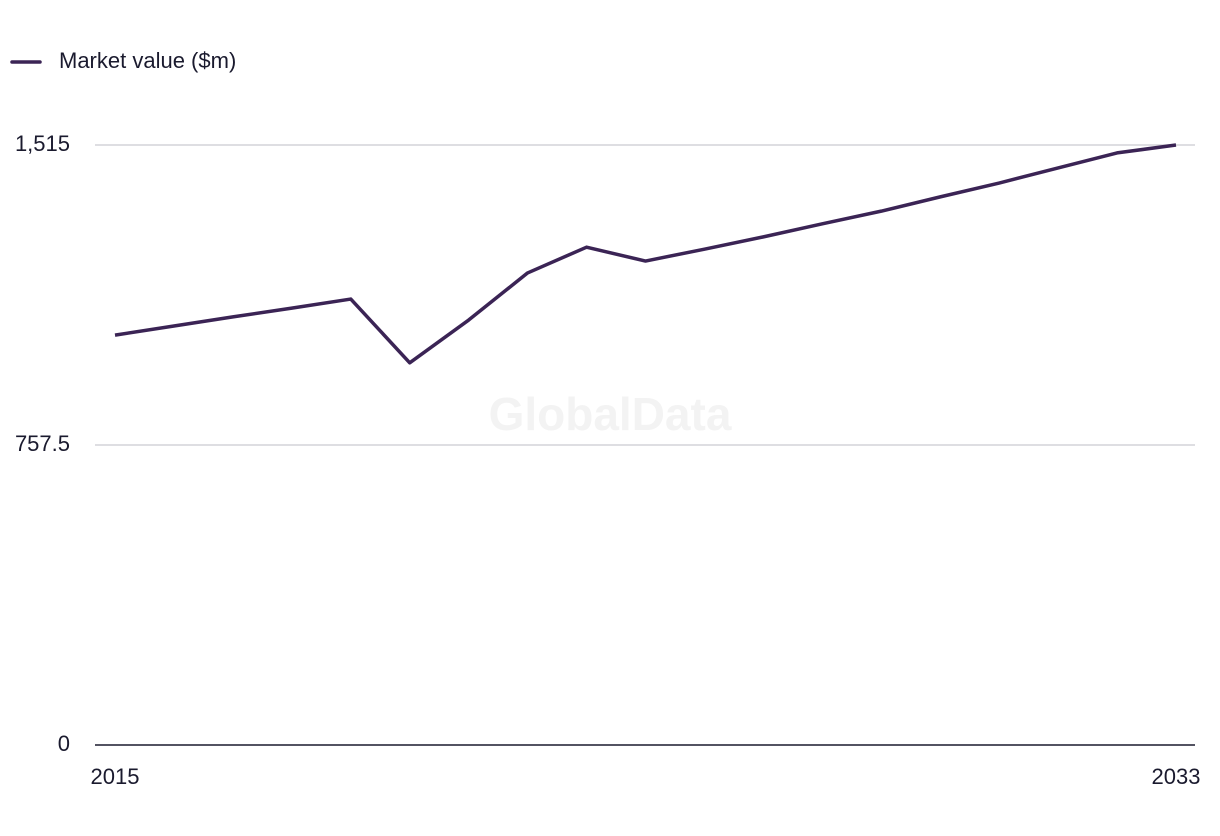 This screenshot has height=836, width=1220. Describe the element at coordinates (147, 60) in the screenshot. I see `legend-label: Market value ($m)` at that location.